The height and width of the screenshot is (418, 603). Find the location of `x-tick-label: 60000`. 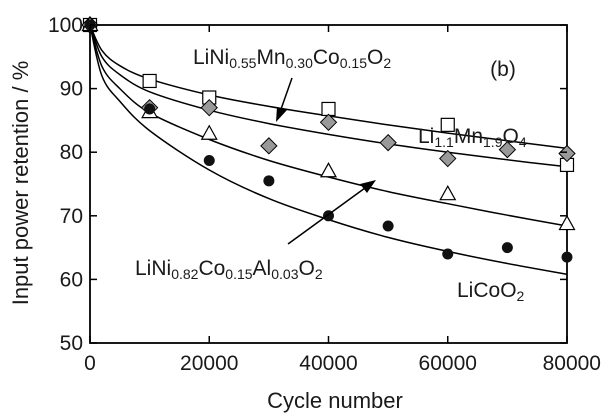

x-tick-label: 60000 is located at coordinates (448, 363).